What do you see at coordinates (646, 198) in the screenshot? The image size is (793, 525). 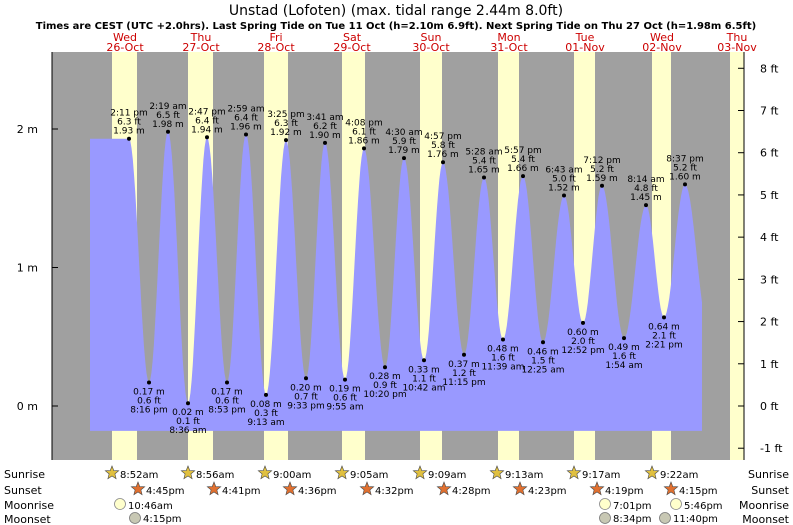 I see `high-tide-m: 1.45 m` at bounding box center [646, 198].